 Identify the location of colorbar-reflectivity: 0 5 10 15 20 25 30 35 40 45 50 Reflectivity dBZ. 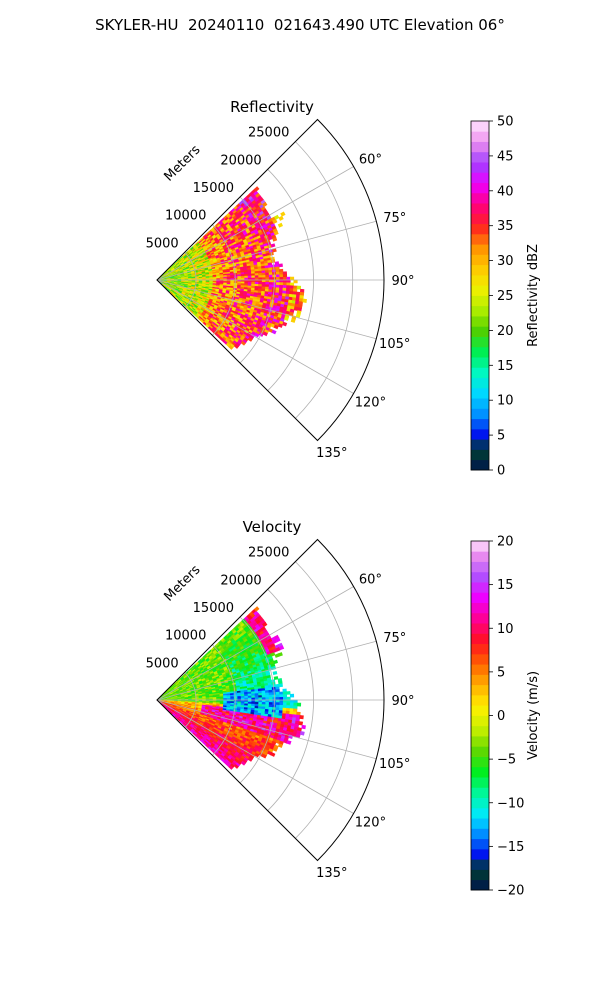
(505, 297).